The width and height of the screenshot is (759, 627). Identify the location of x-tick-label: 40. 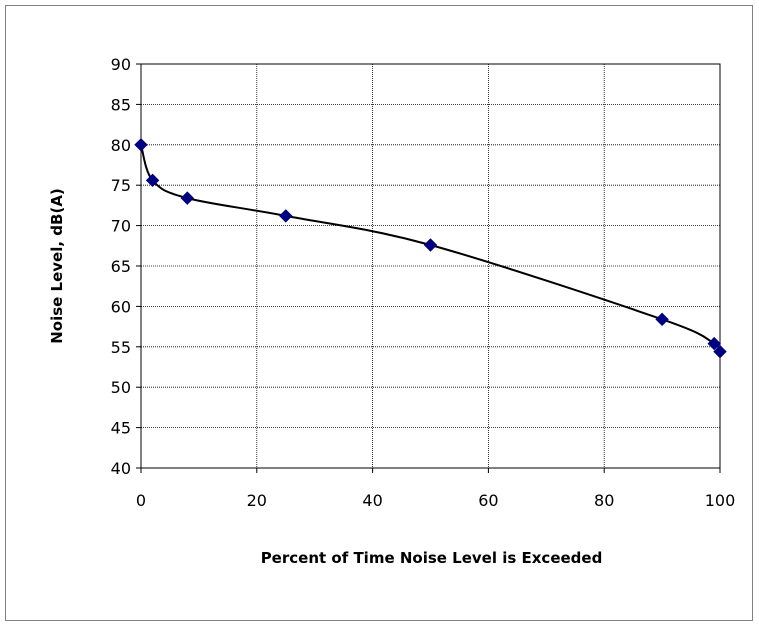
(372, 500).